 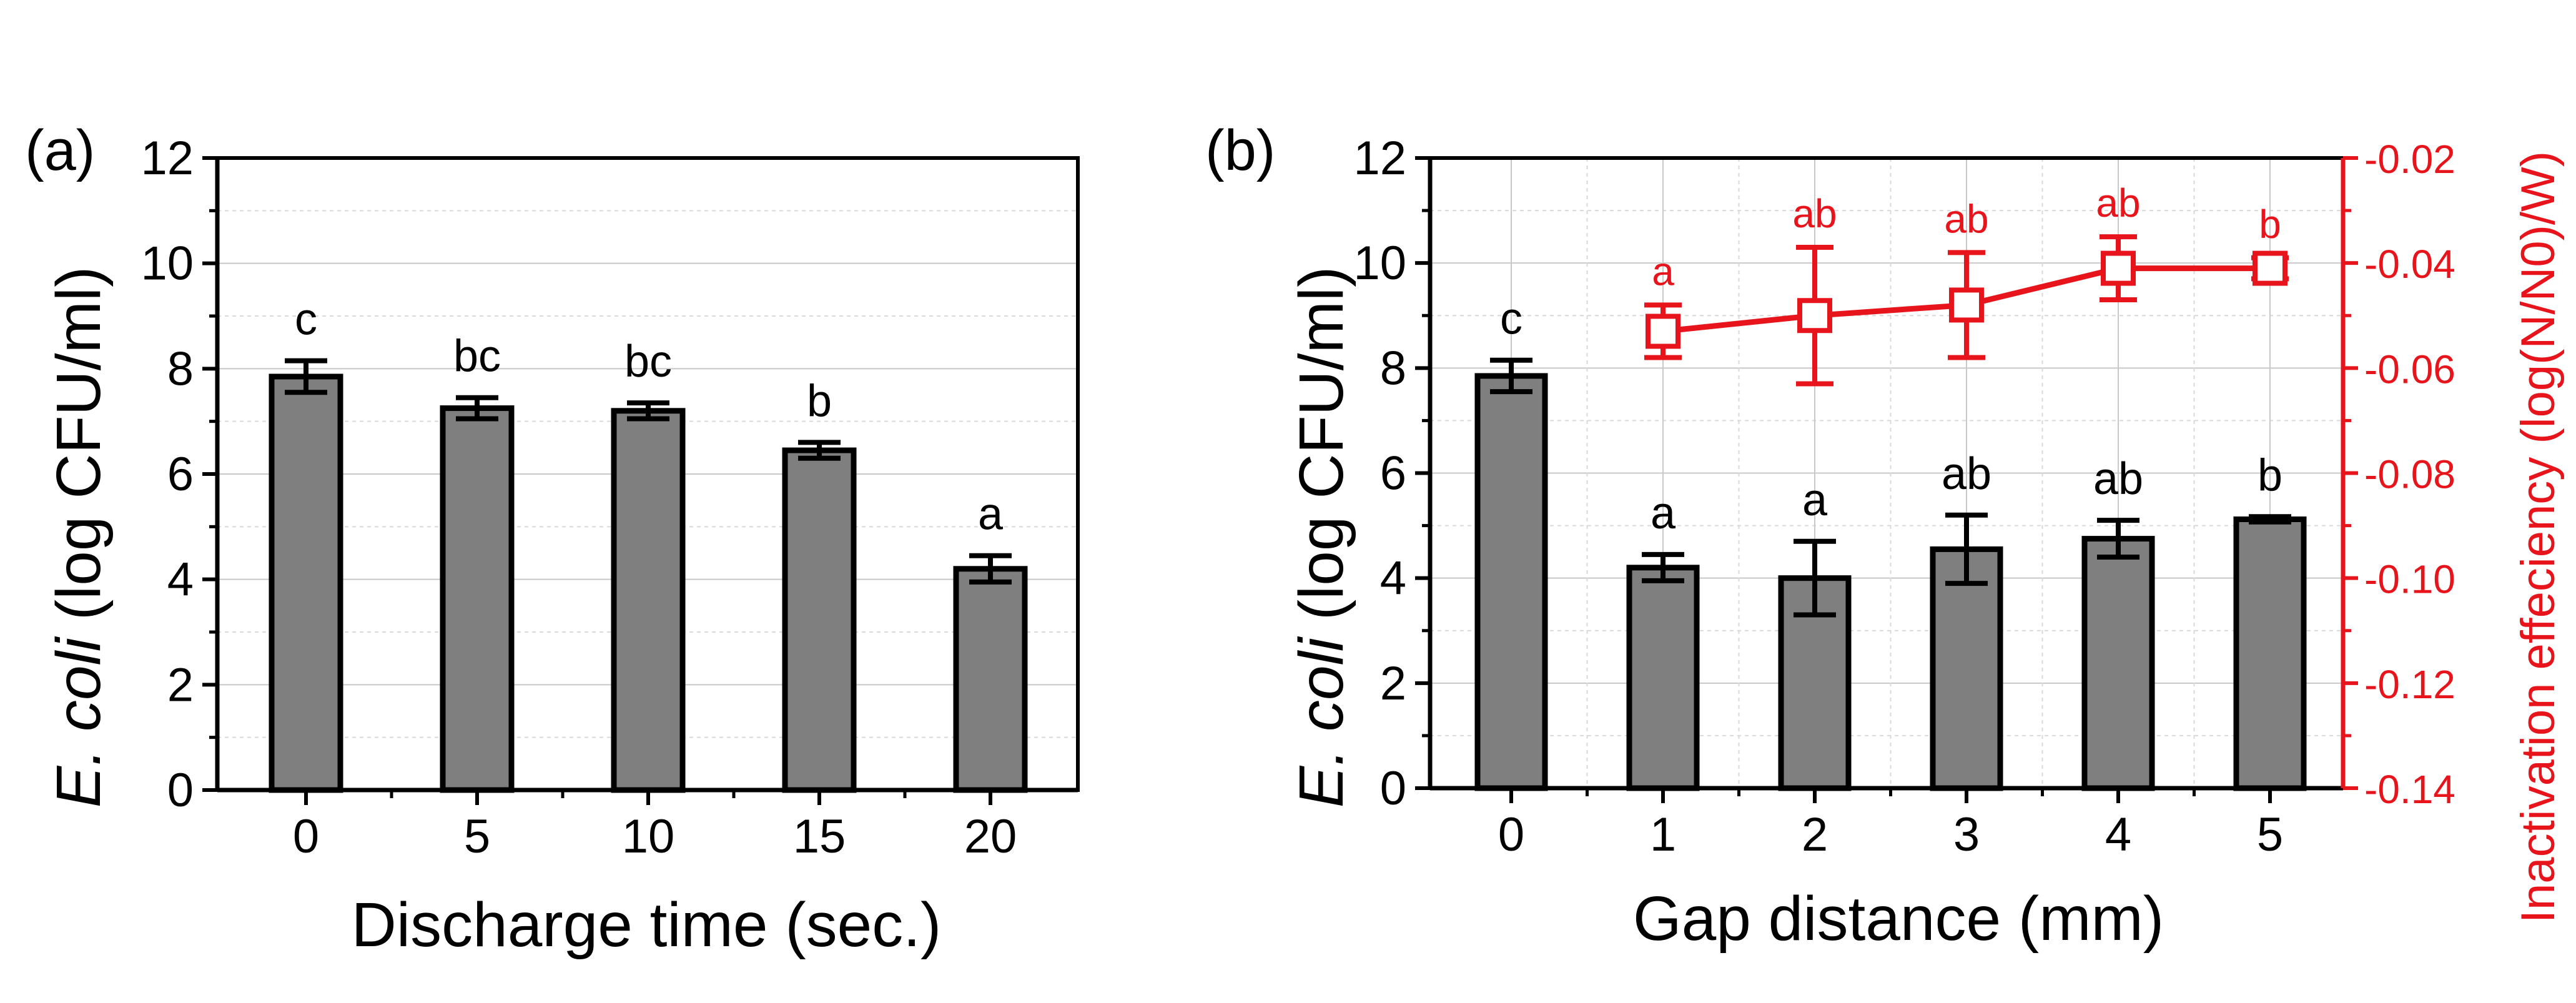 What do you see at coordinates (79, 452) in the screenshot?
I see `panel-a-y-axis-title-rest: (log CFU/ml)` at bounding box center [79, 452].